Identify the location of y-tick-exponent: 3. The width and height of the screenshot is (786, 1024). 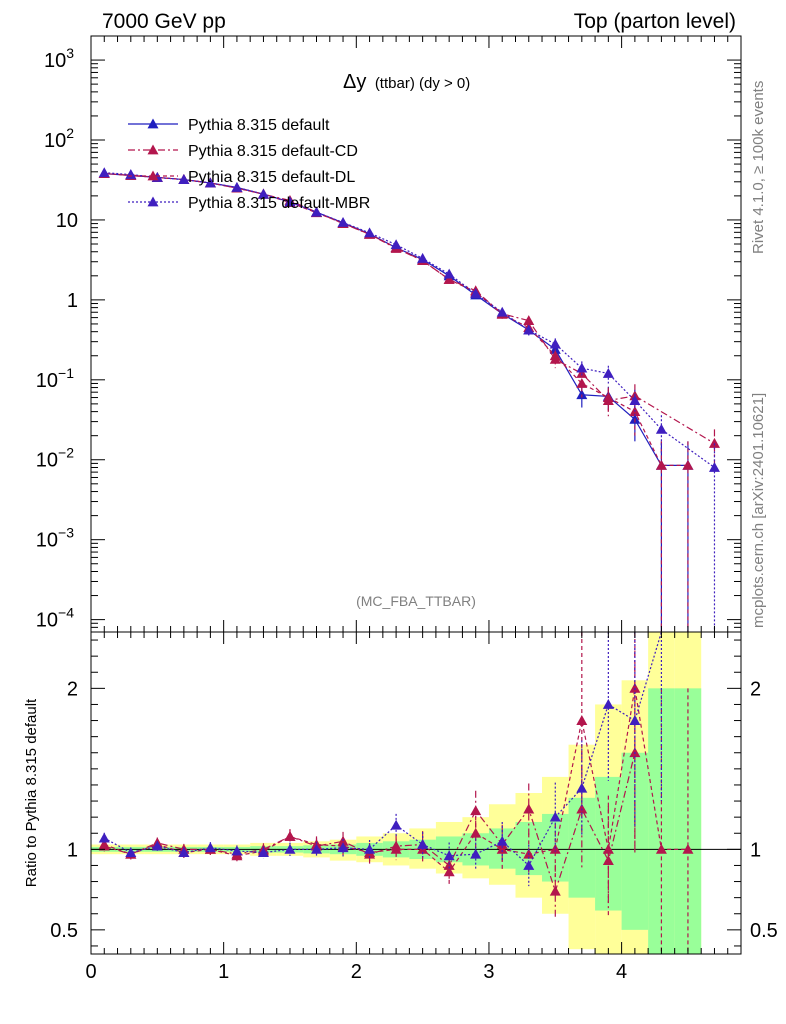
(70, 53).